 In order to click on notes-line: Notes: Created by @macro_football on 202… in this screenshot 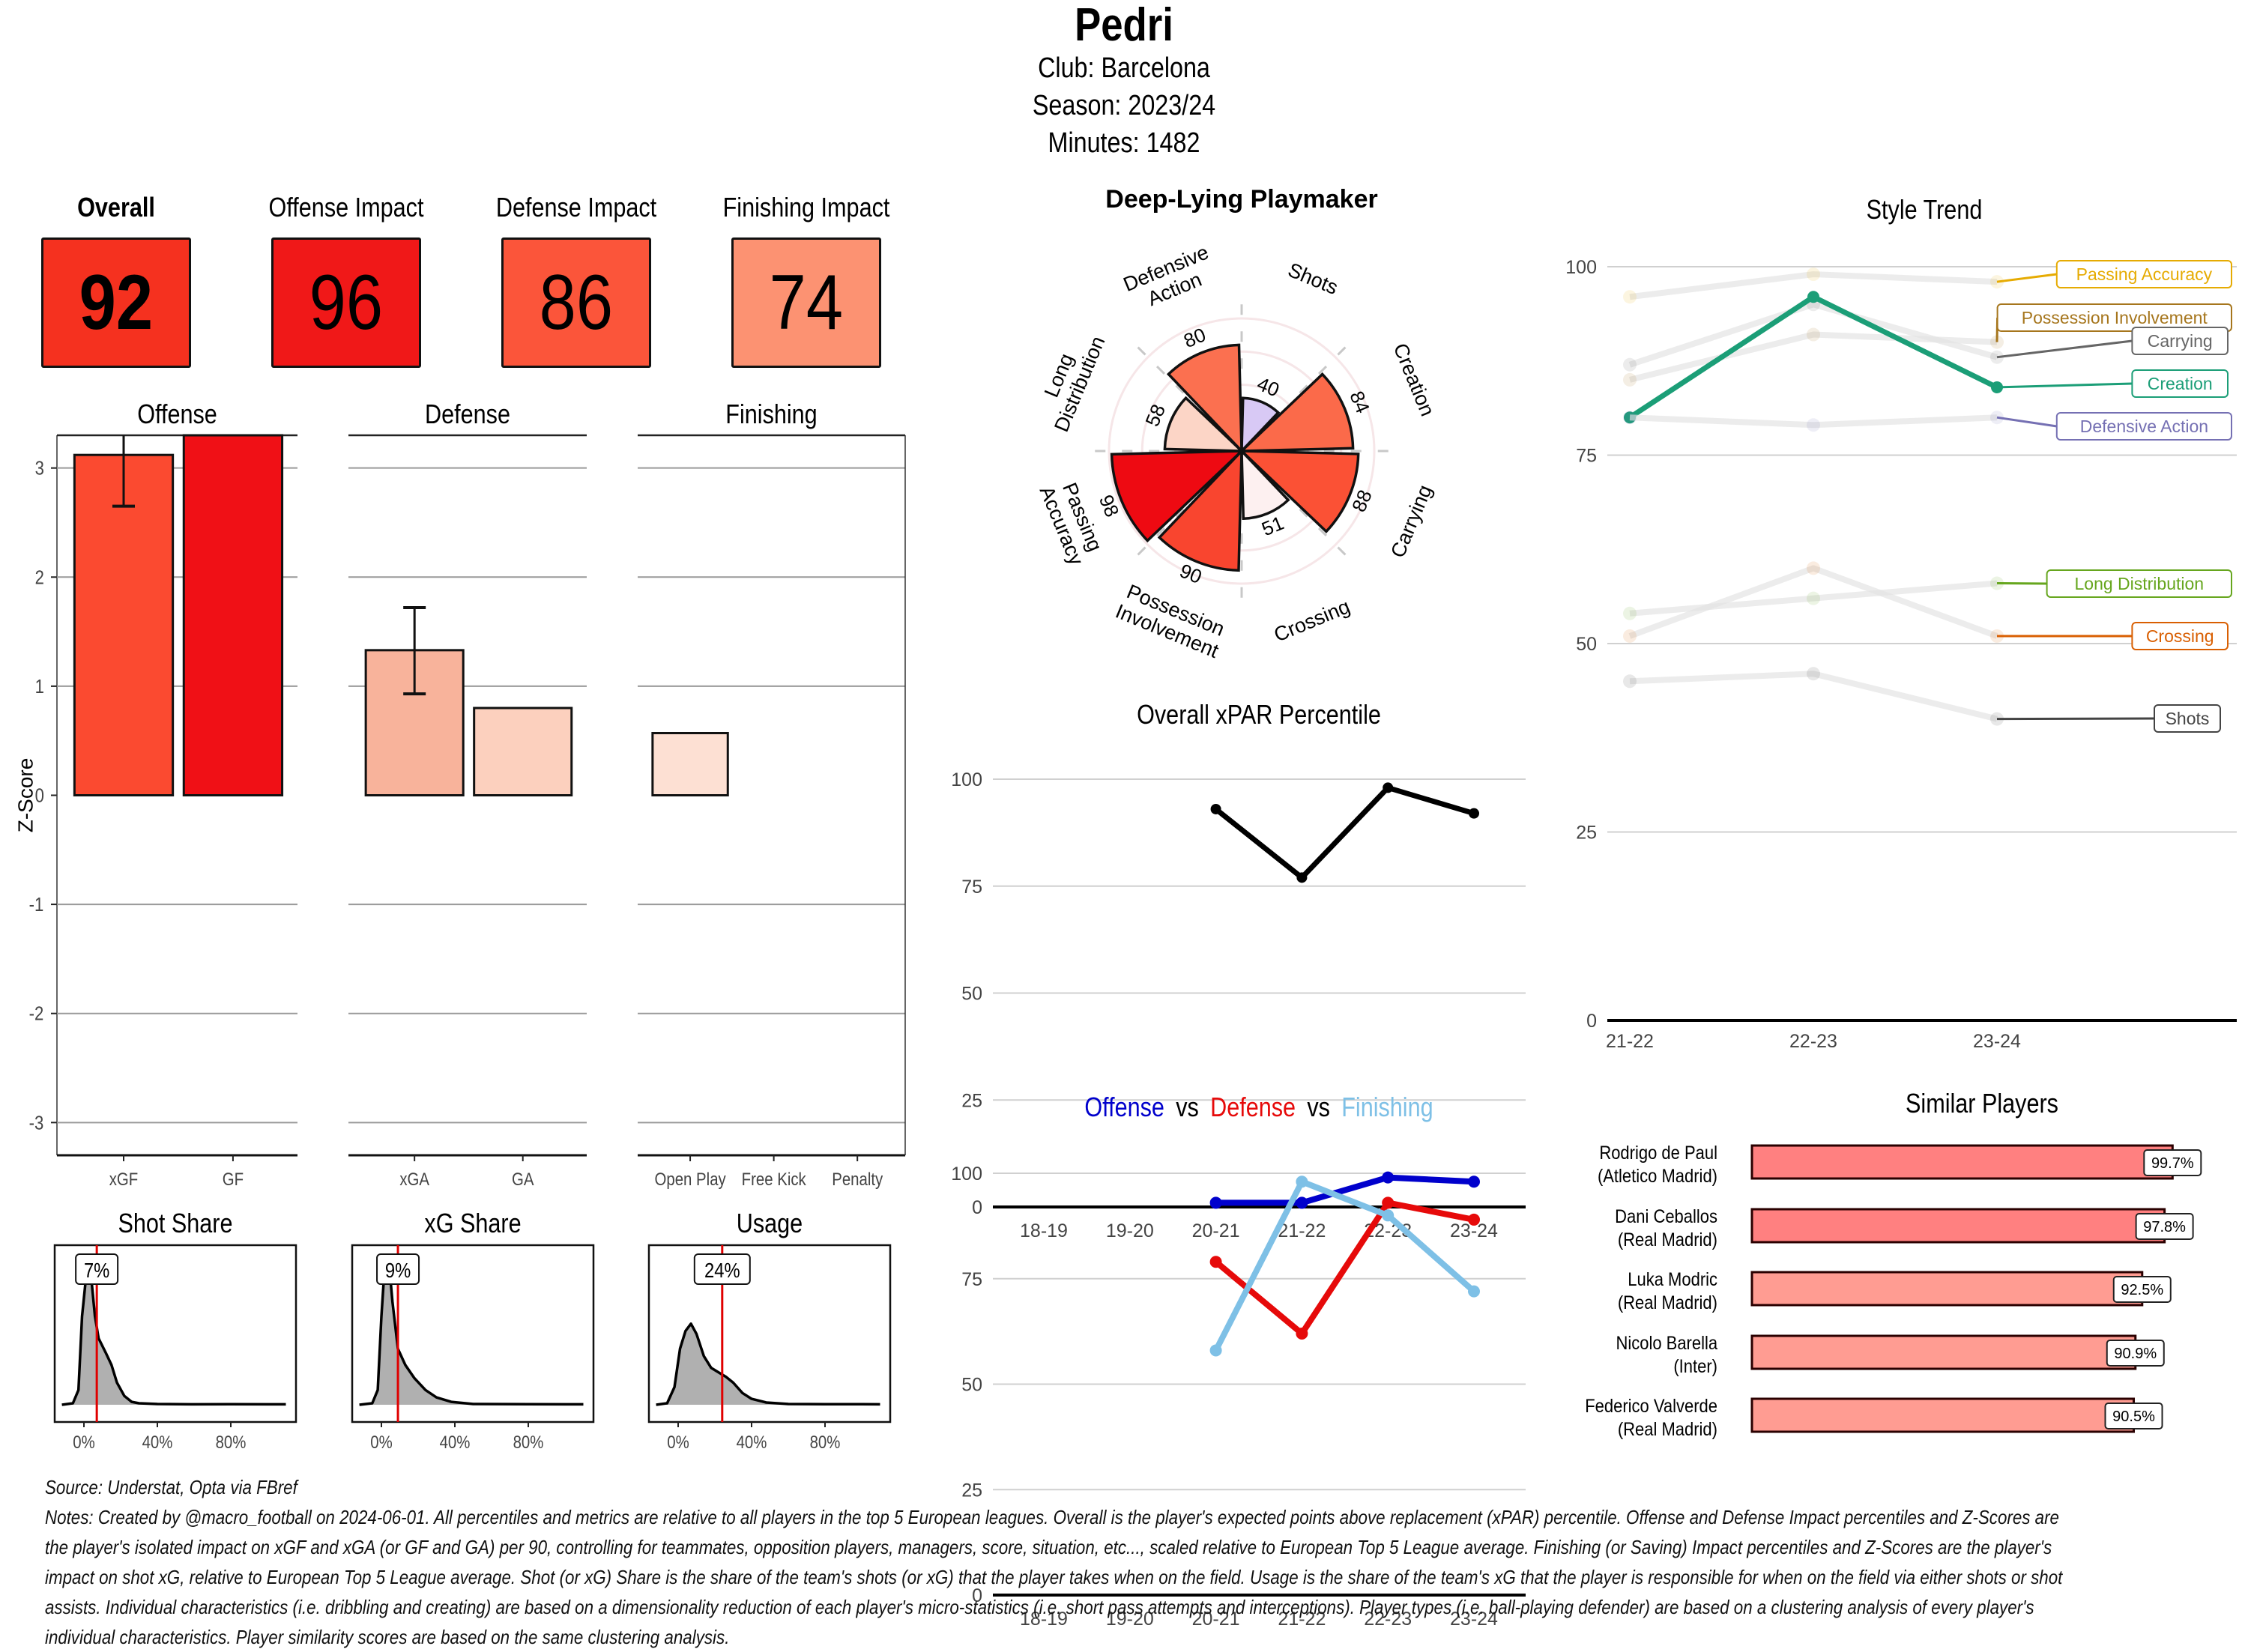, I will do `click(1140, 1517)`.